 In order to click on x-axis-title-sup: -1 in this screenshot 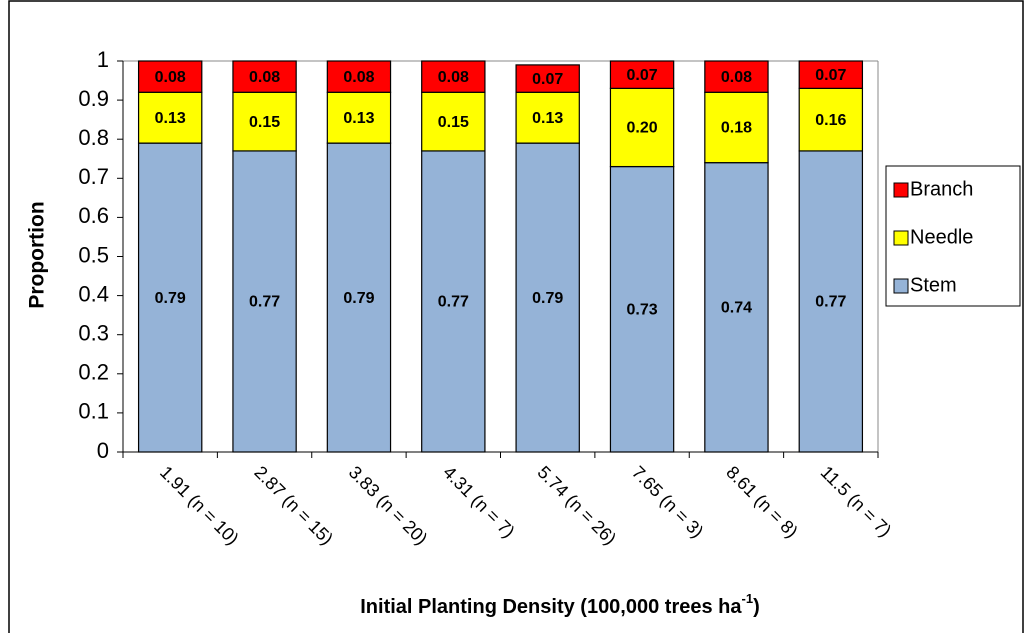, I will do `click(748, 598)`.